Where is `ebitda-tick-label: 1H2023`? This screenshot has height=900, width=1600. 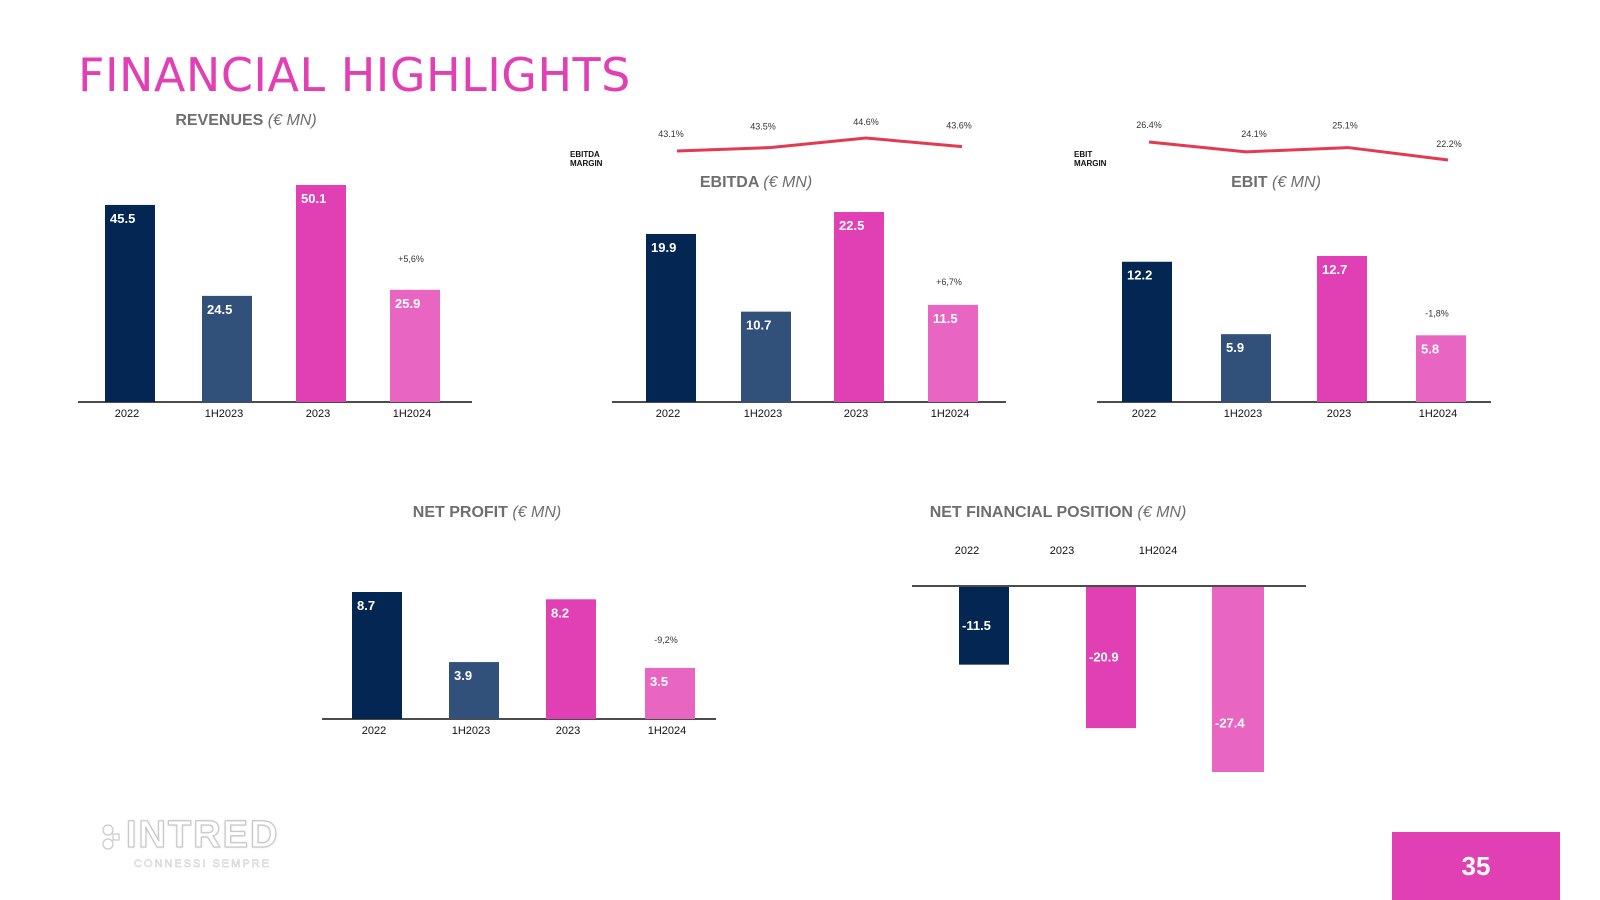
ebitda-tick-label: 1H2023 is located at coordinates (763, 414).